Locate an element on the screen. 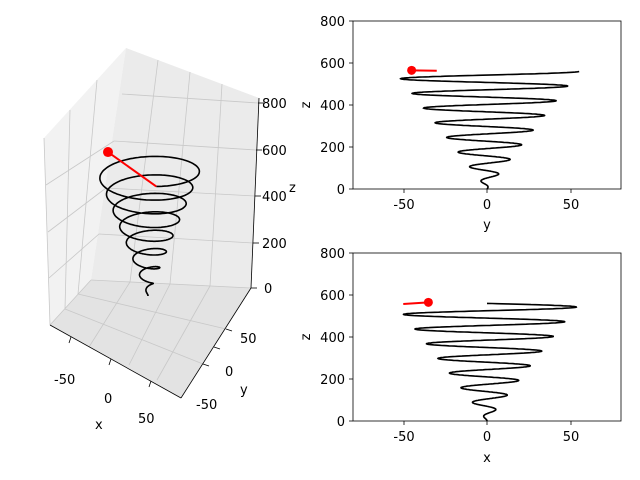 This screenshot has height=480, width=640. axes-xz-xtick-2: 50 is located at coordinates (571, 437).